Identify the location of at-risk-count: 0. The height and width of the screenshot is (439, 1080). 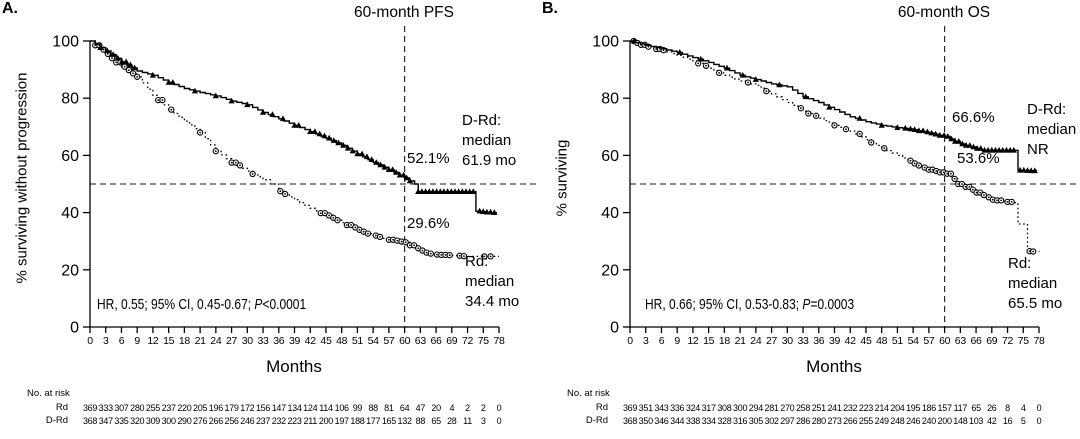
(1039, 408).